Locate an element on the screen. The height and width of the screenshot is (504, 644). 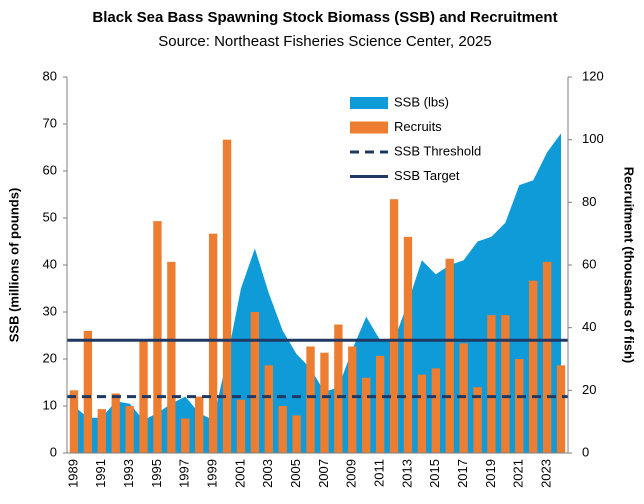
x-tick-label: 1997 is located at coordinates (184, 473).